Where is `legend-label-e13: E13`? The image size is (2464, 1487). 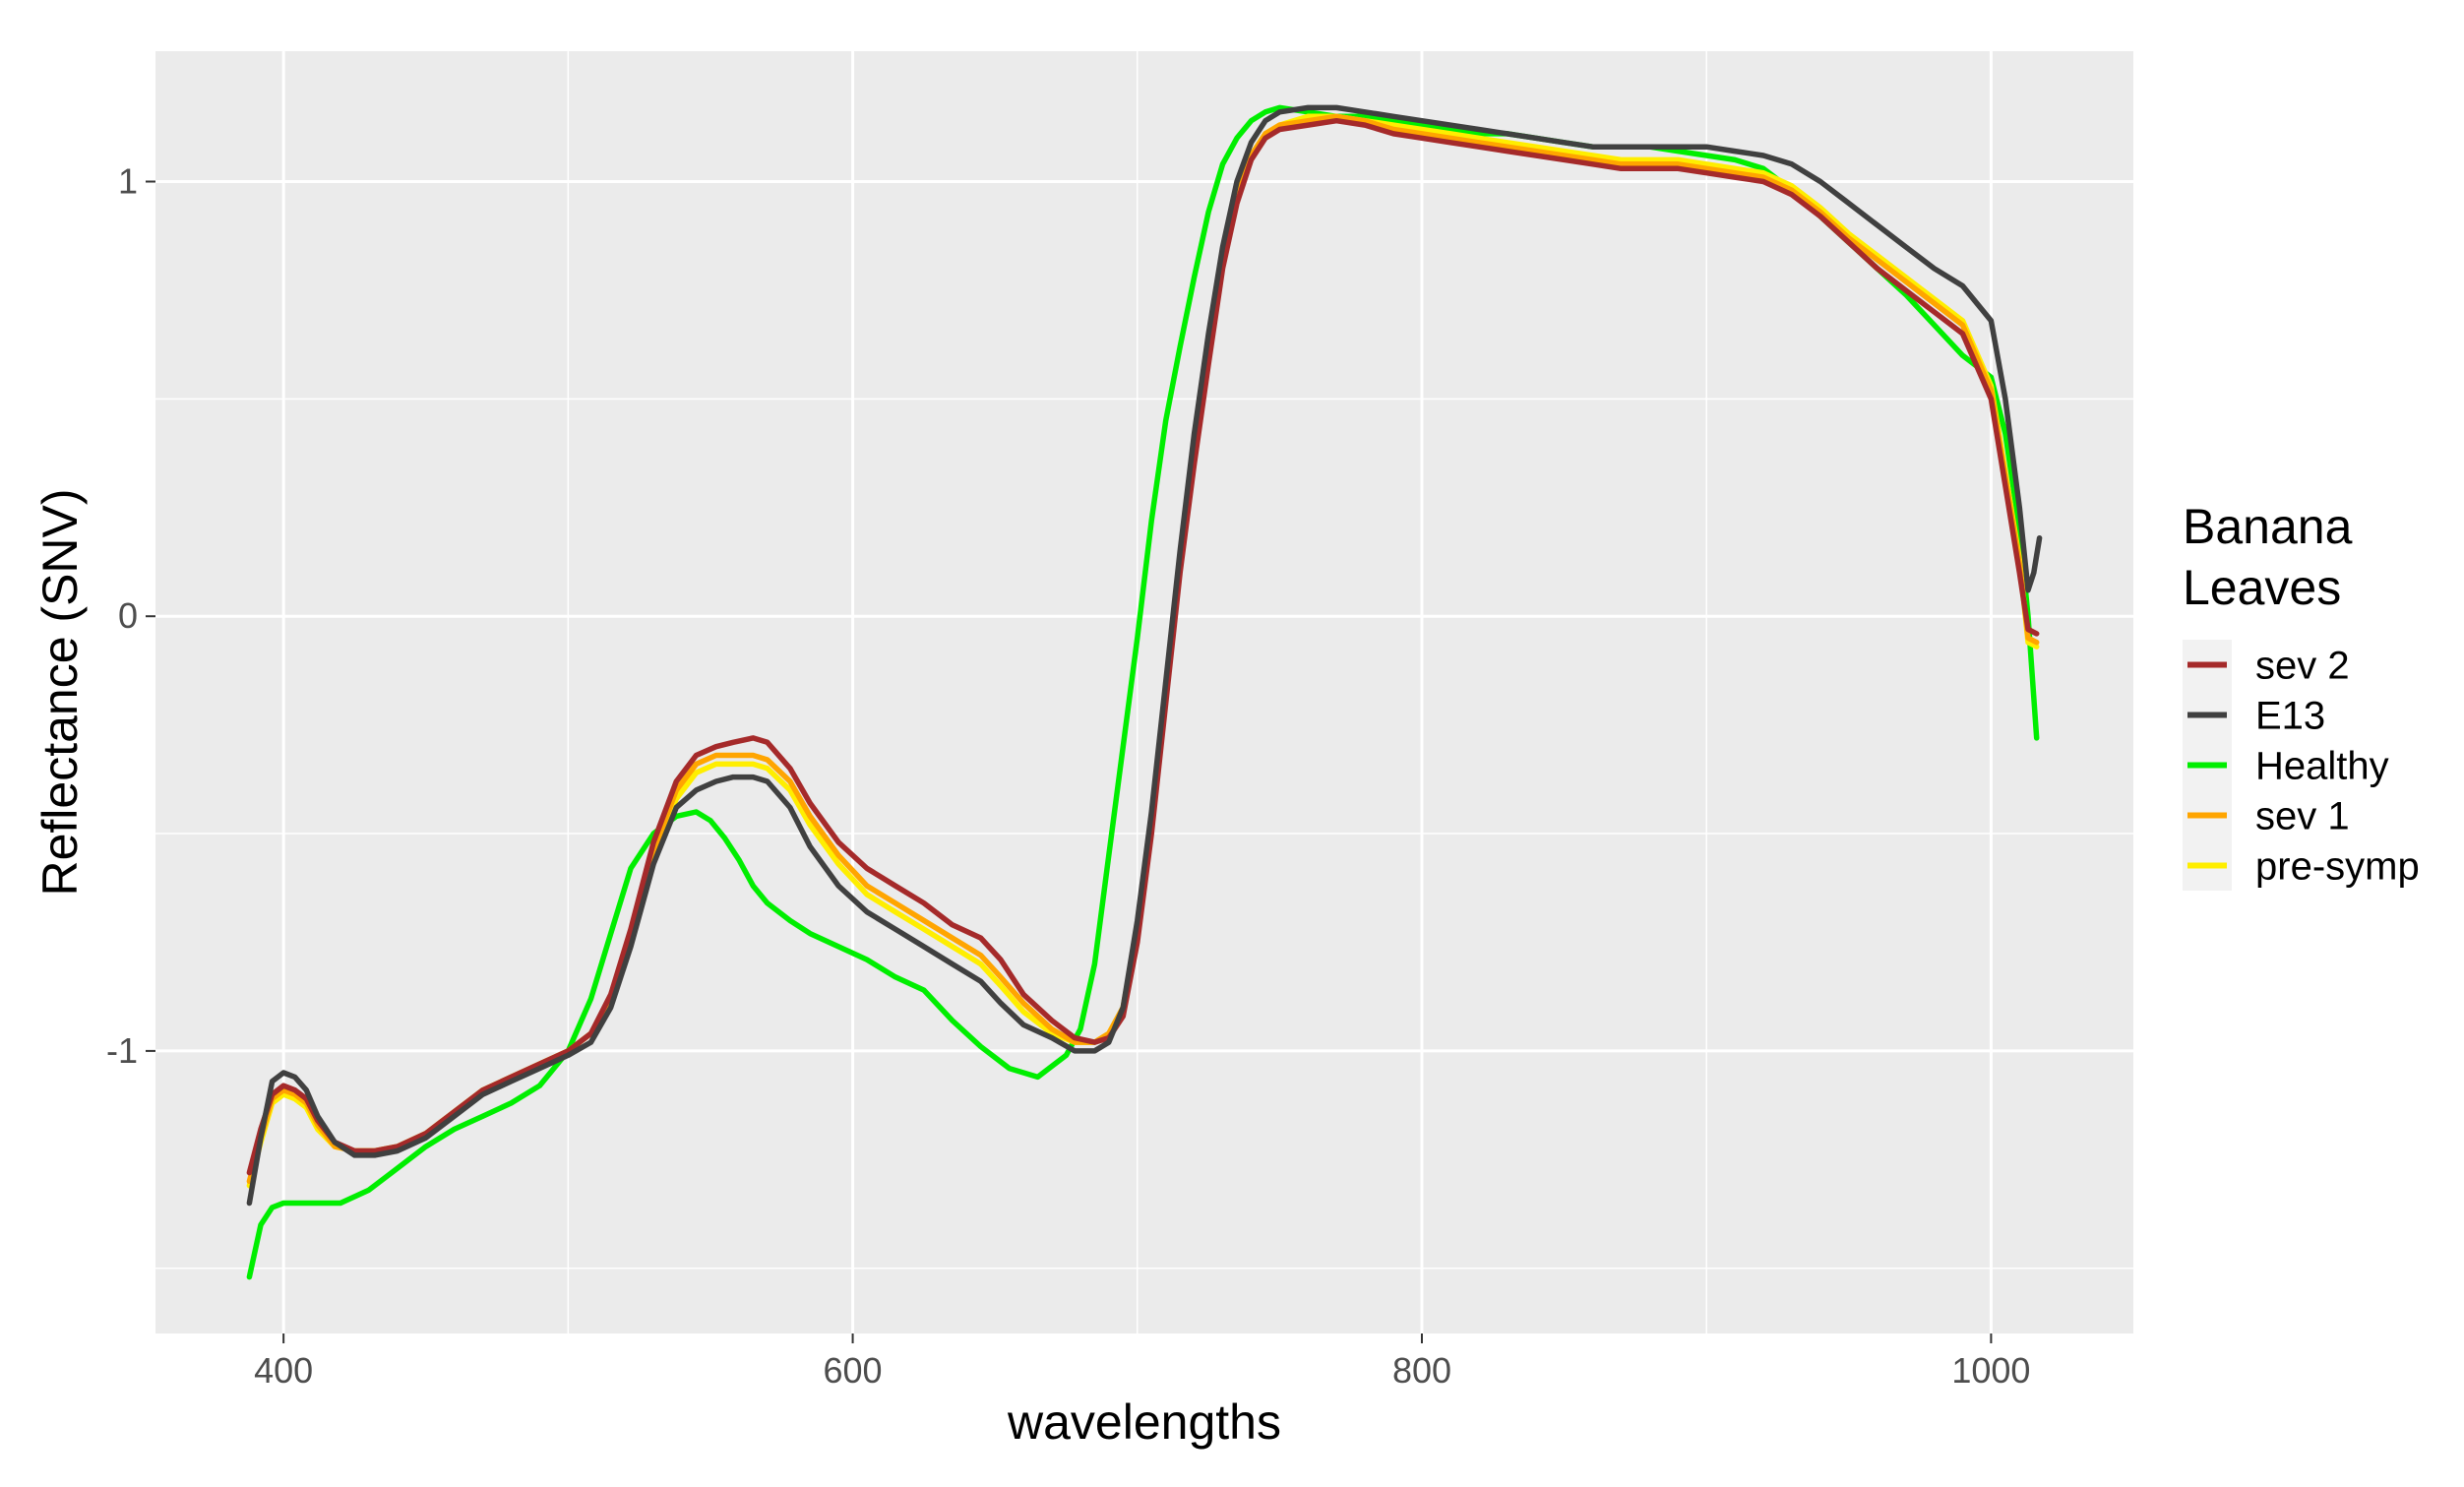
legend-label-e13: E13 is located at coordinates (2290, 717).